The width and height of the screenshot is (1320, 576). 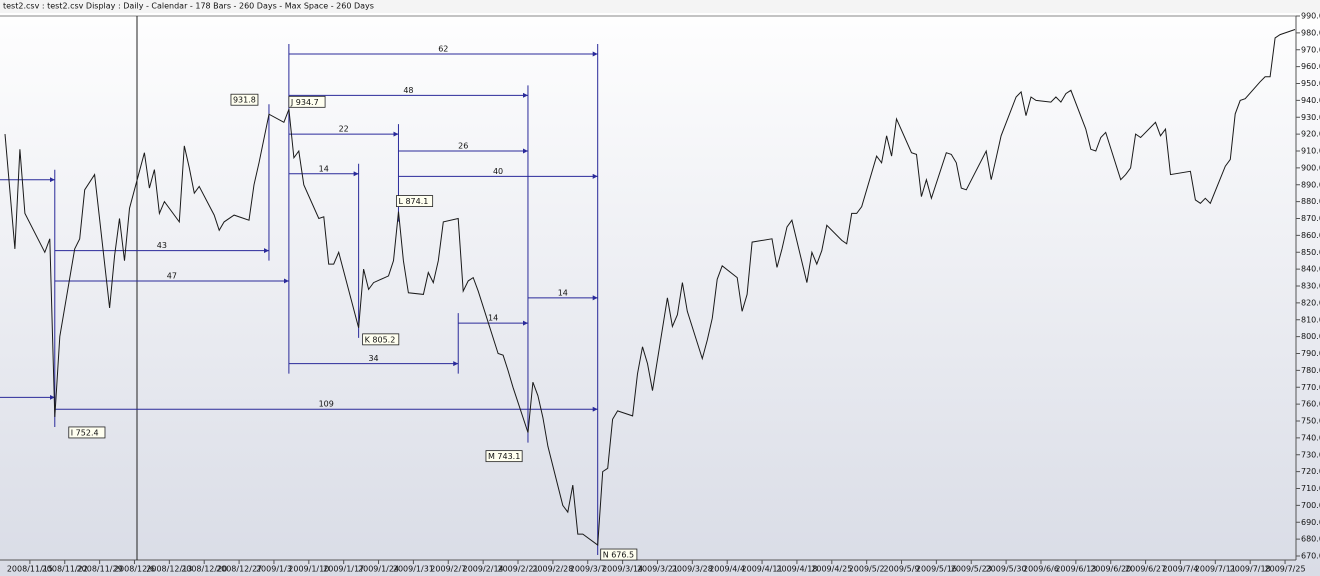 I want to click on x-tick-label: 2009/1/10, so click(x=308, y=569).